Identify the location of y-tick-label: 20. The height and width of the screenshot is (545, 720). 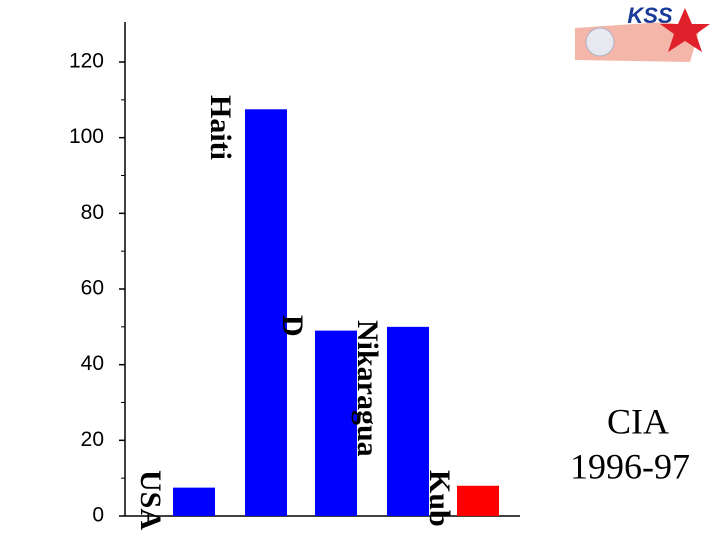
(92, 439).